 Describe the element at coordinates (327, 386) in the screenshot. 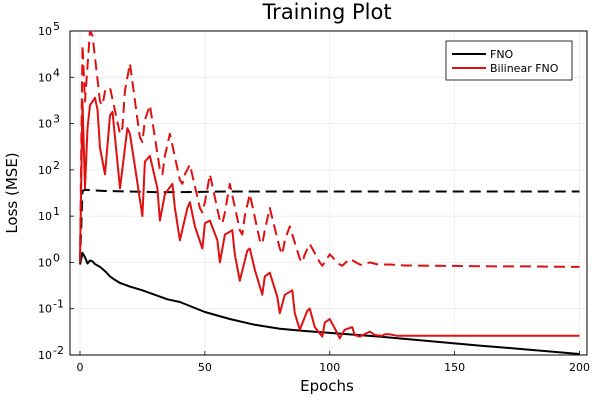

I see `x-axis-label: Epochs` at that location.